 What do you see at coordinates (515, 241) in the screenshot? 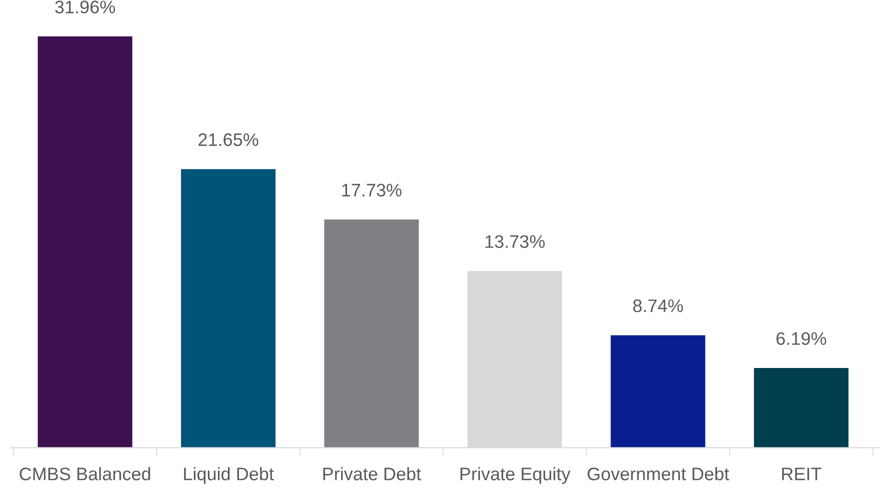
I see `data-label: 13.73%` at bounding box center [515, 241].